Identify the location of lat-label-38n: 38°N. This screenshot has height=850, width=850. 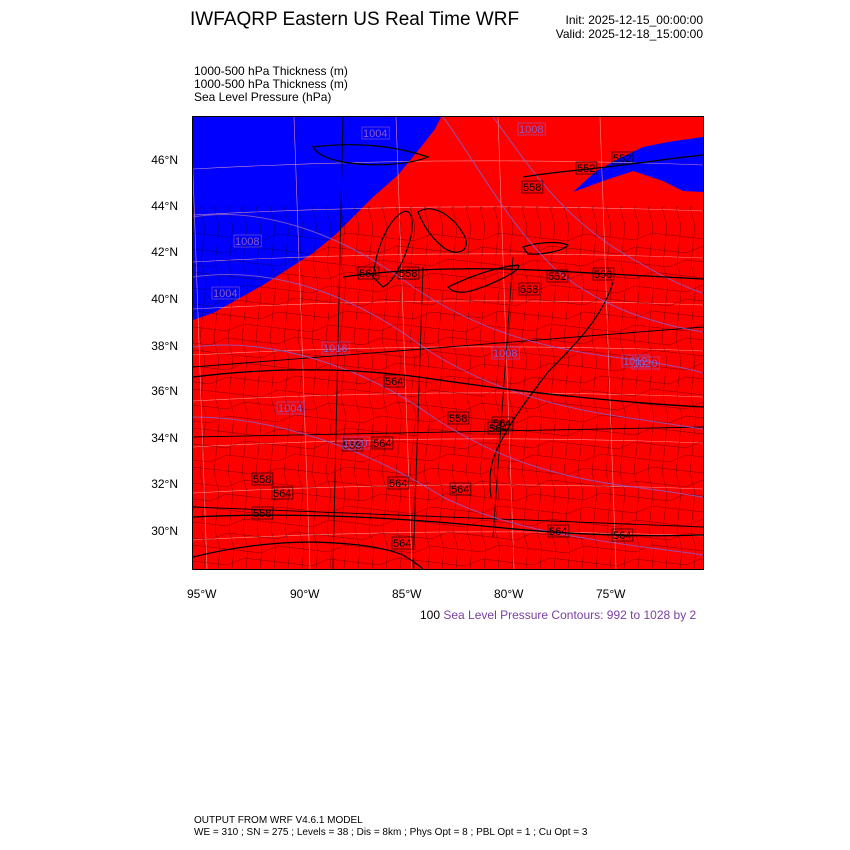
(164, 346).